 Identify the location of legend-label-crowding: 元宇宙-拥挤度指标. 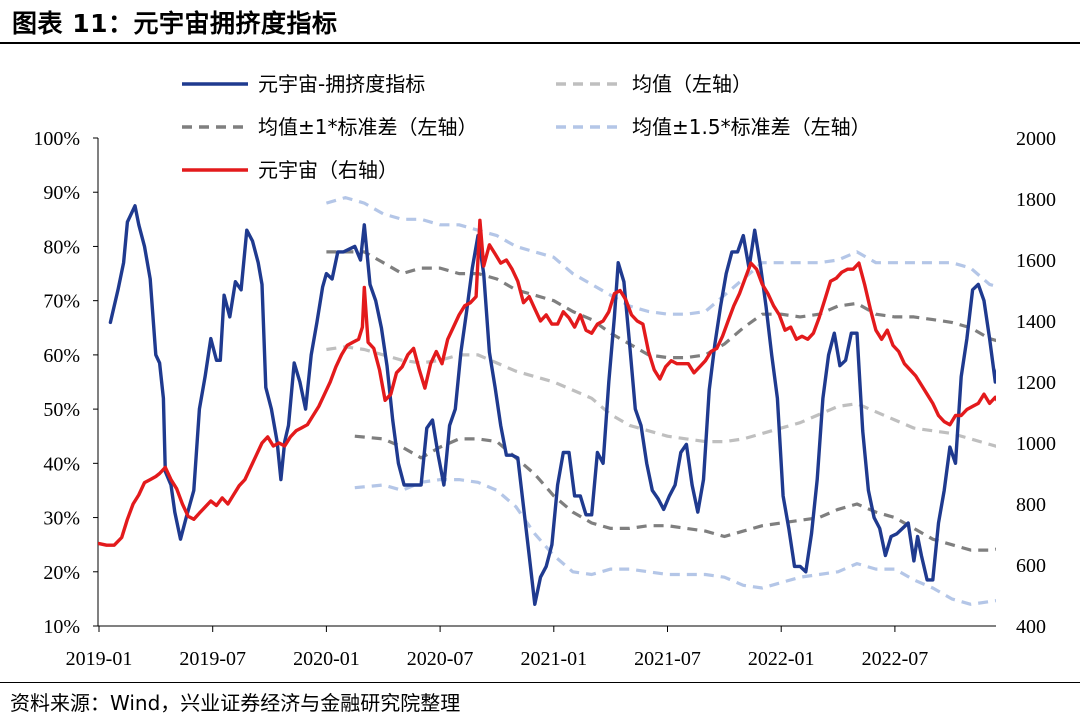
(341, 84).